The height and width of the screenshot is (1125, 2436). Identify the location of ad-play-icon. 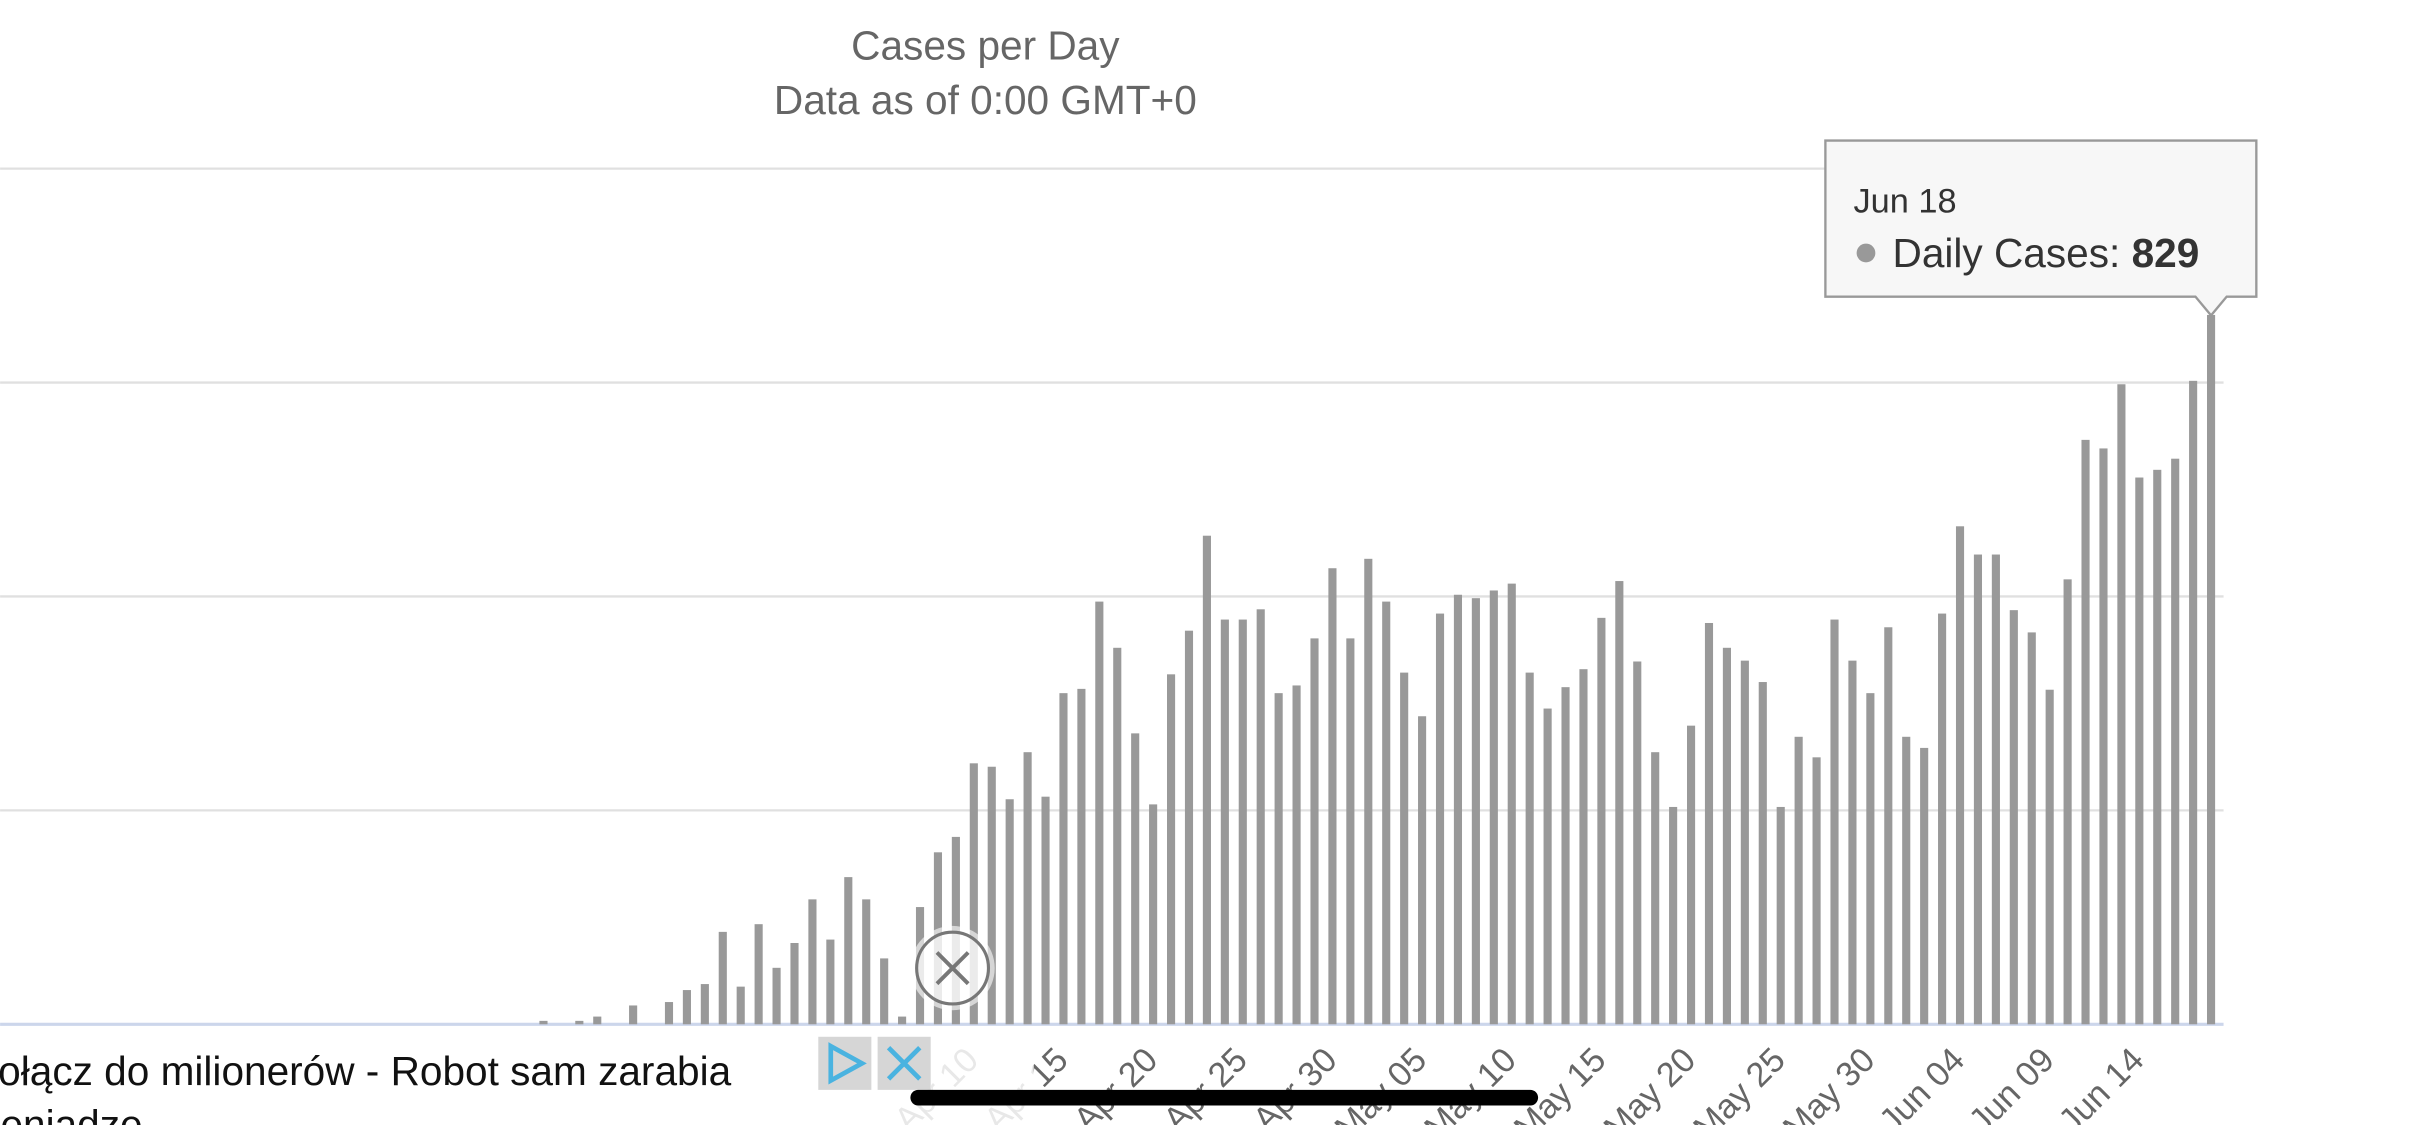
(847, 1063).